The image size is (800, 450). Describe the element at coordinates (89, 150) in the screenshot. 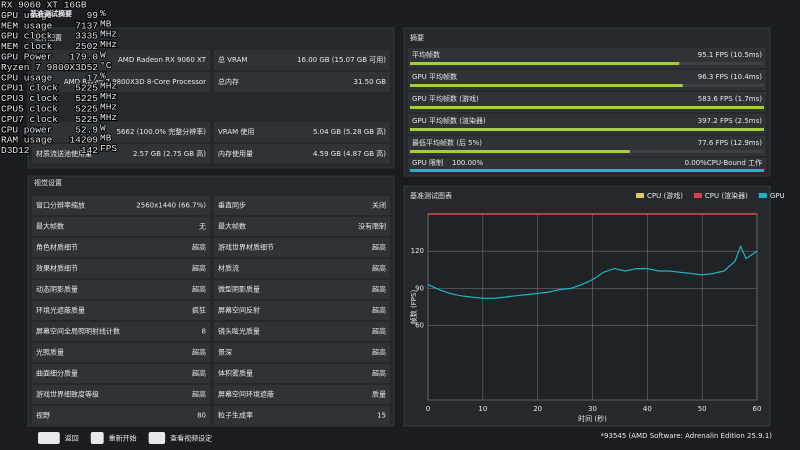

I see `osd-value: 142` at that location.